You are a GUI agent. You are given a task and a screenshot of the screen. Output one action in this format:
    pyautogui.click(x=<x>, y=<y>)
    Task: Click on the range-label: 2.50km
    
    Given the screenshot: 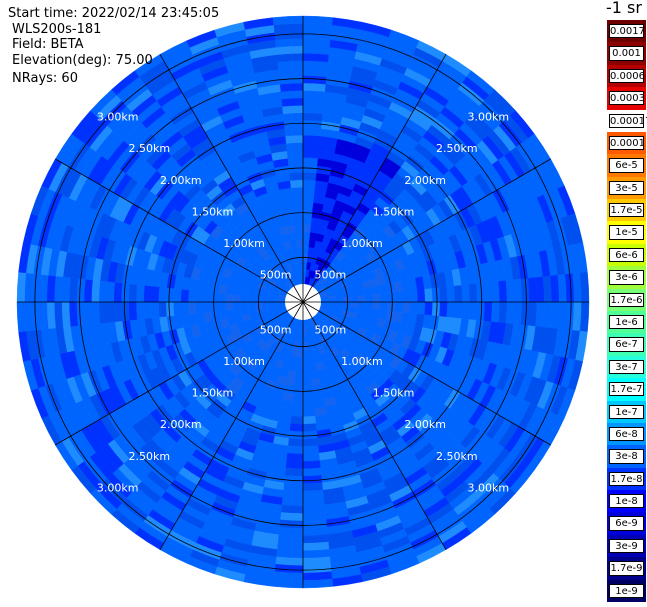 What is the action you would take?
    pyautogui.click(x=149, y=456)
    